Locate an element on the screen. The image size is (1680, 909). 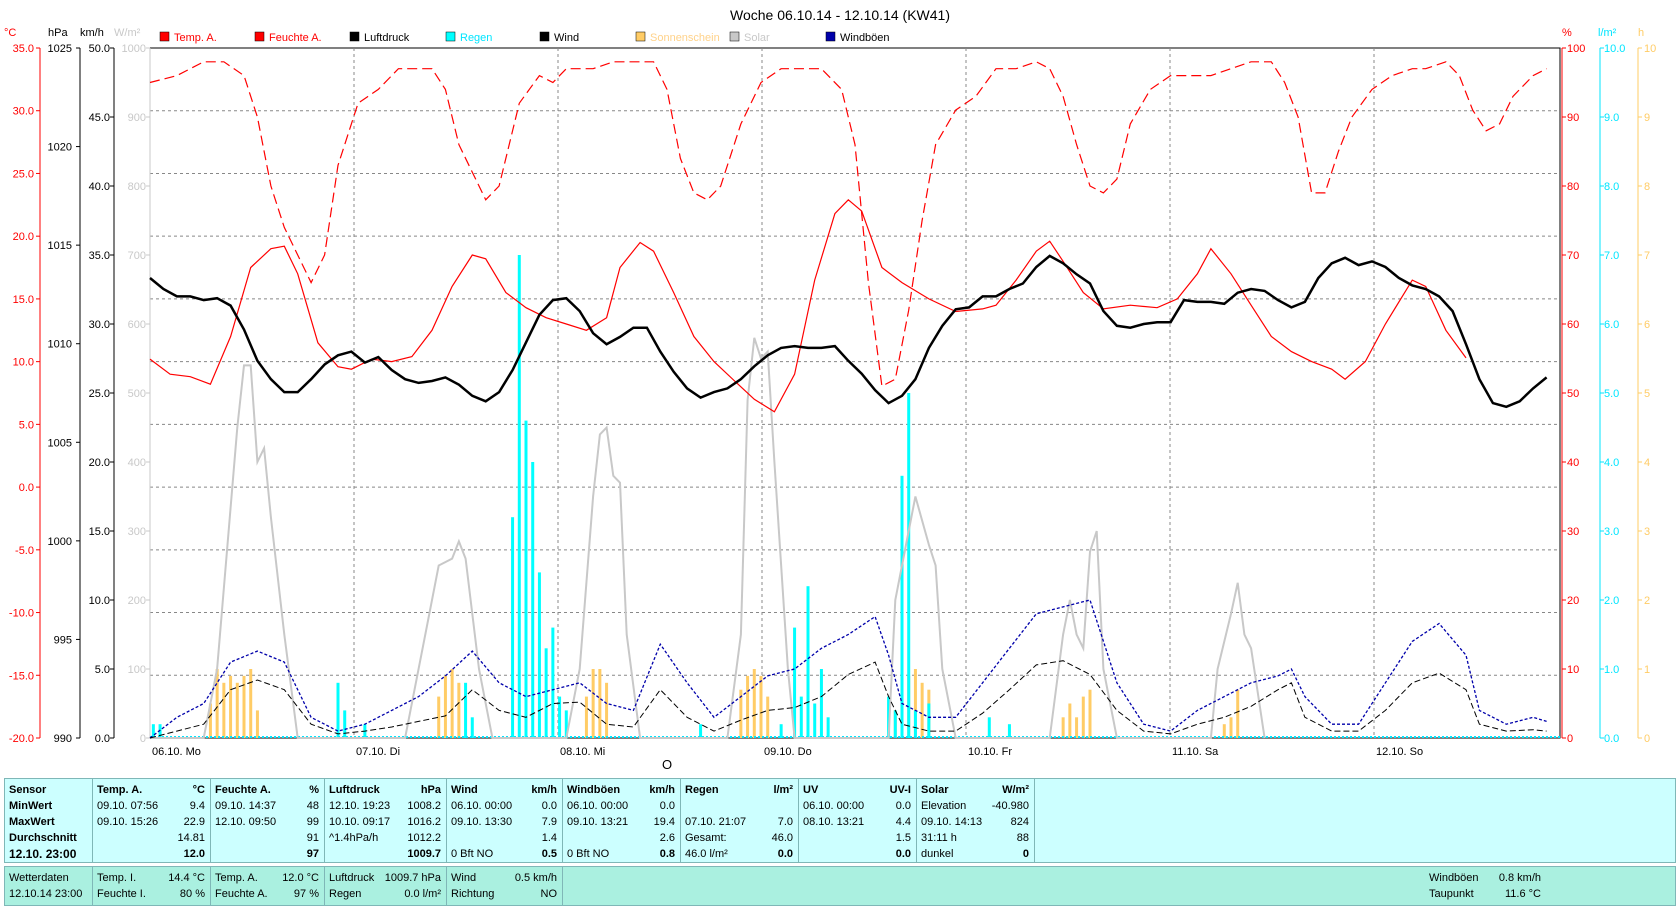
rain-axis-tick-label: 1.0 is located at coordinates (1611, 670).